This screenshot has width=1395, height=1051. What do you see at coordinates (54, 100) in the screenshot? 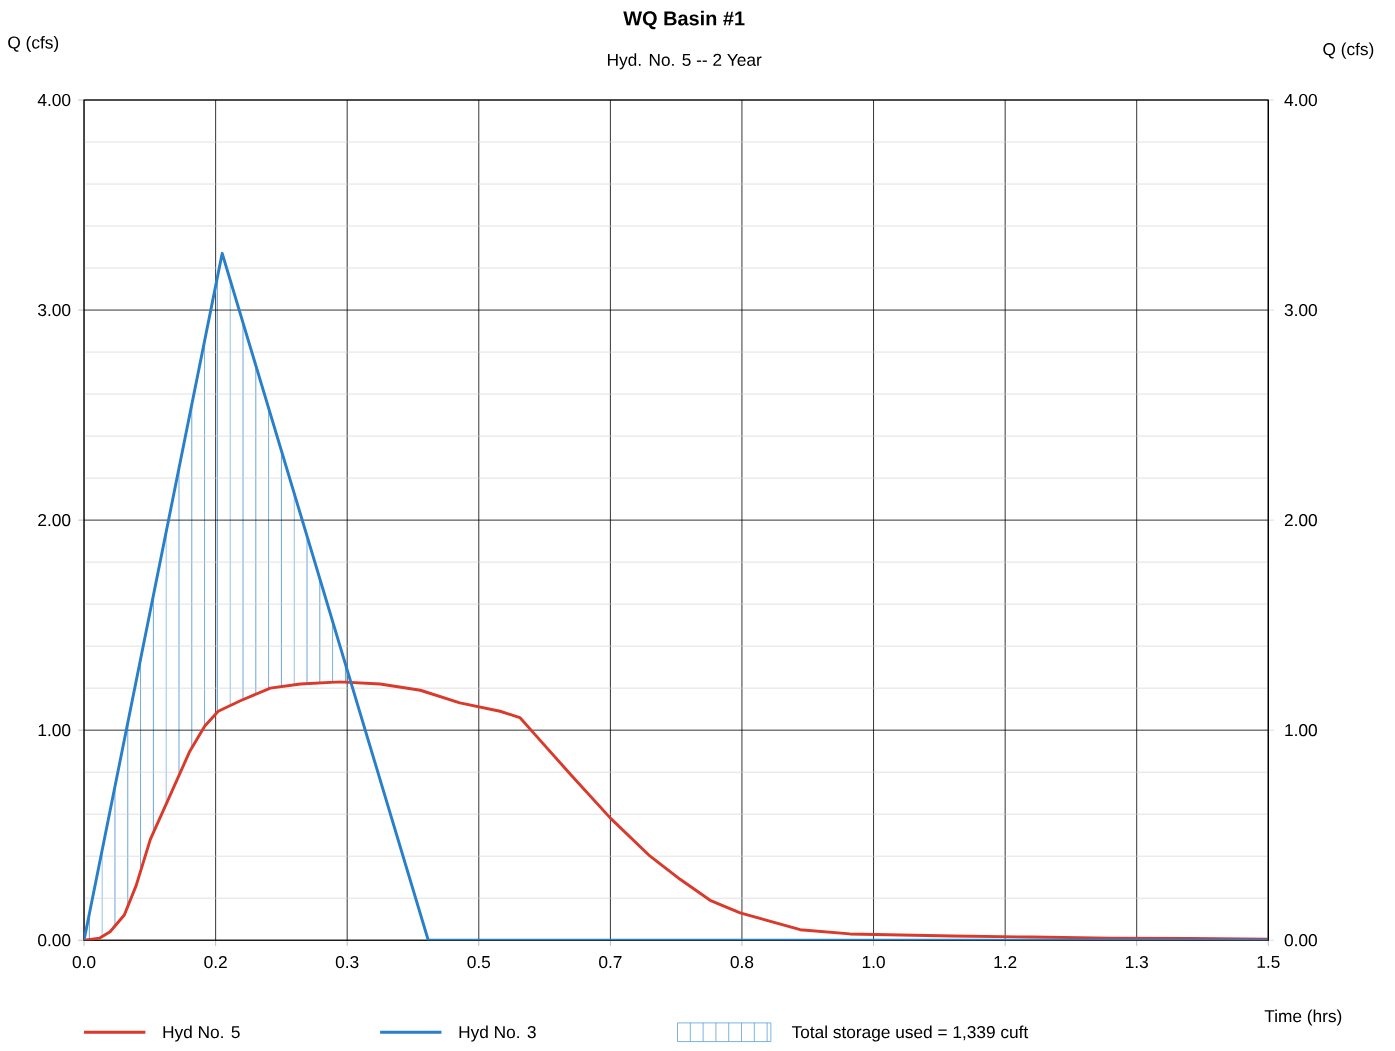
I see `y-tick-label: 4.00` at bounding box center [54, 100].